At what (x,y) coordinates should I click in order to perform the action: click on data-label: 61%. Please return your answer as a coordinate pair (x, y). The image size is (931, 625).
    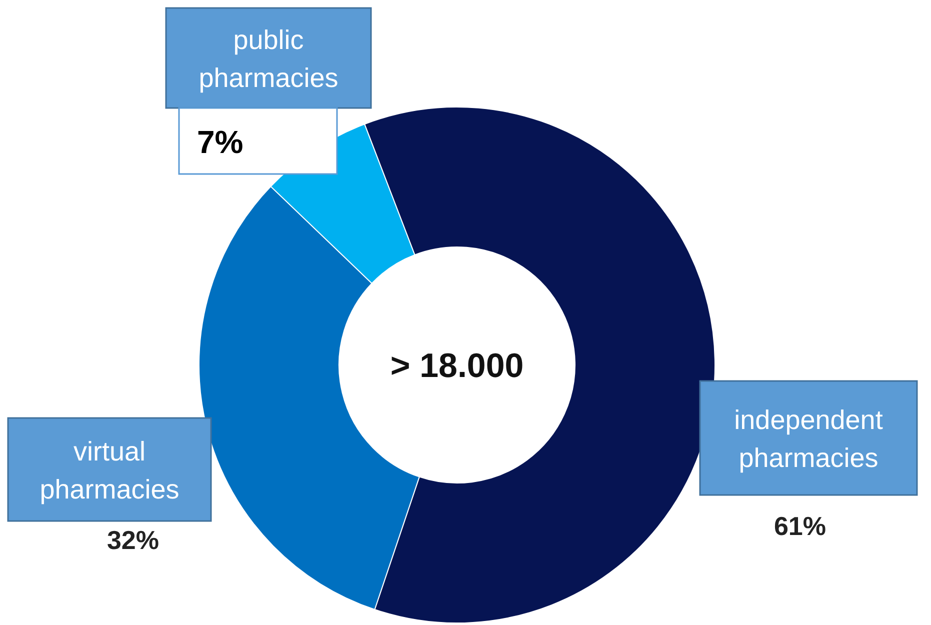
    Looking at the image, I should click on (800, 526).